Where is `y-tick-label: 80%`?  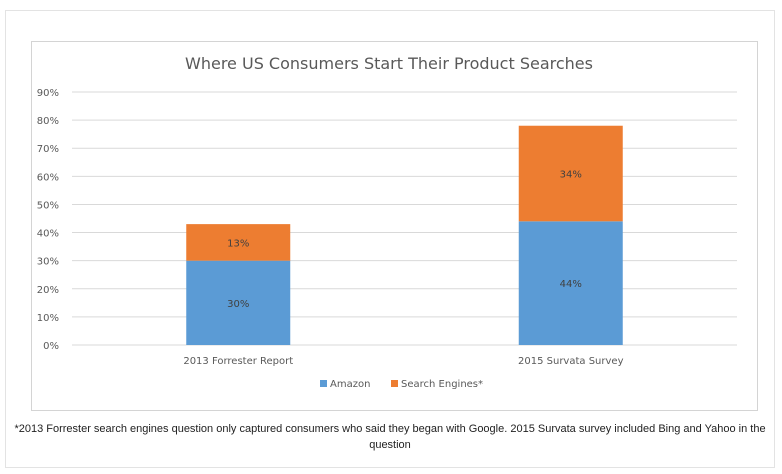 y-tick-label: 80% is located at coordinates (48, 121).